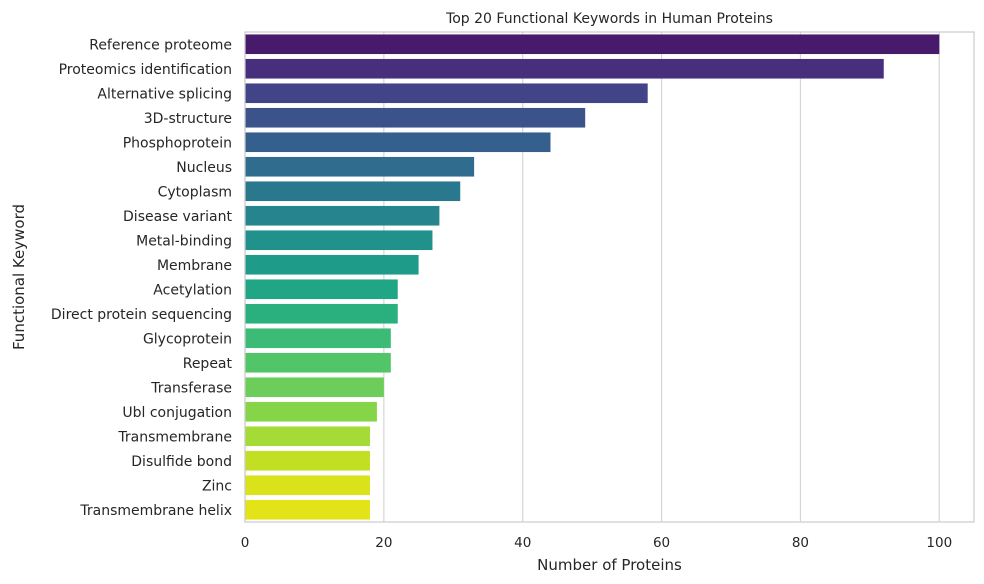 This screenshot has height=584, width=984. I want to click on y-tick-label: Cytoplasm, so click(195, 192).